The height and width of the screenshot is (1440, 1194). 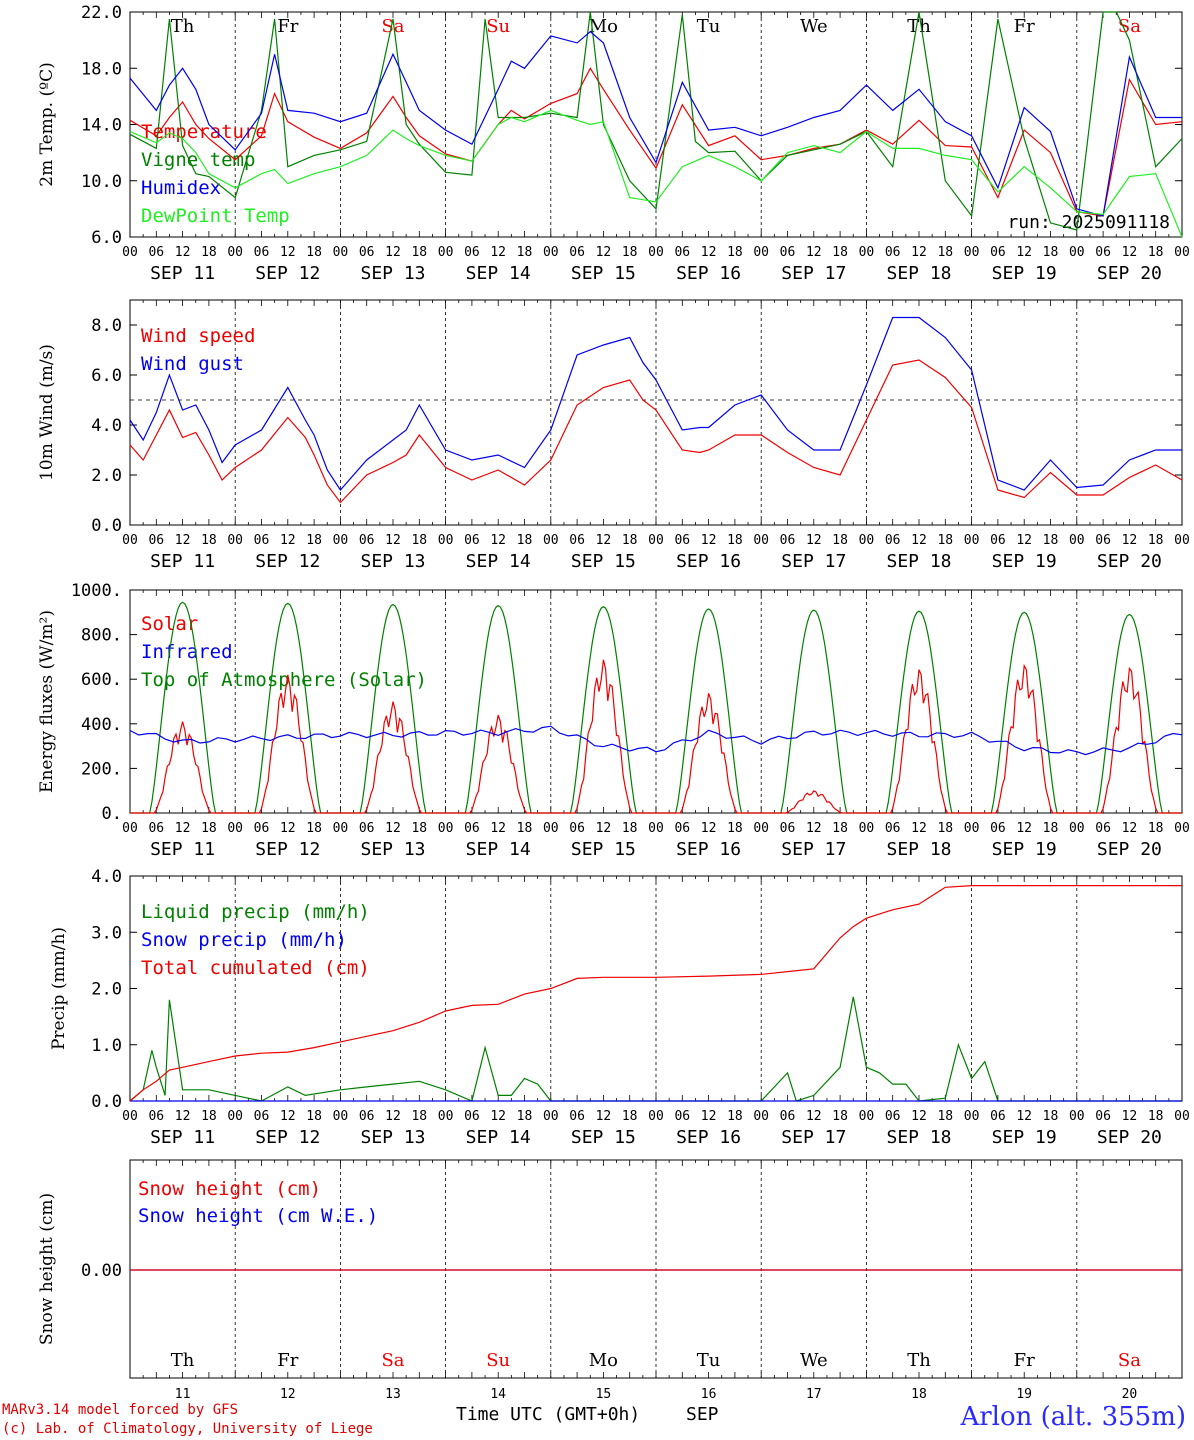 I want to click on y-tick-label: 6.0, so click(x=106, y=376).